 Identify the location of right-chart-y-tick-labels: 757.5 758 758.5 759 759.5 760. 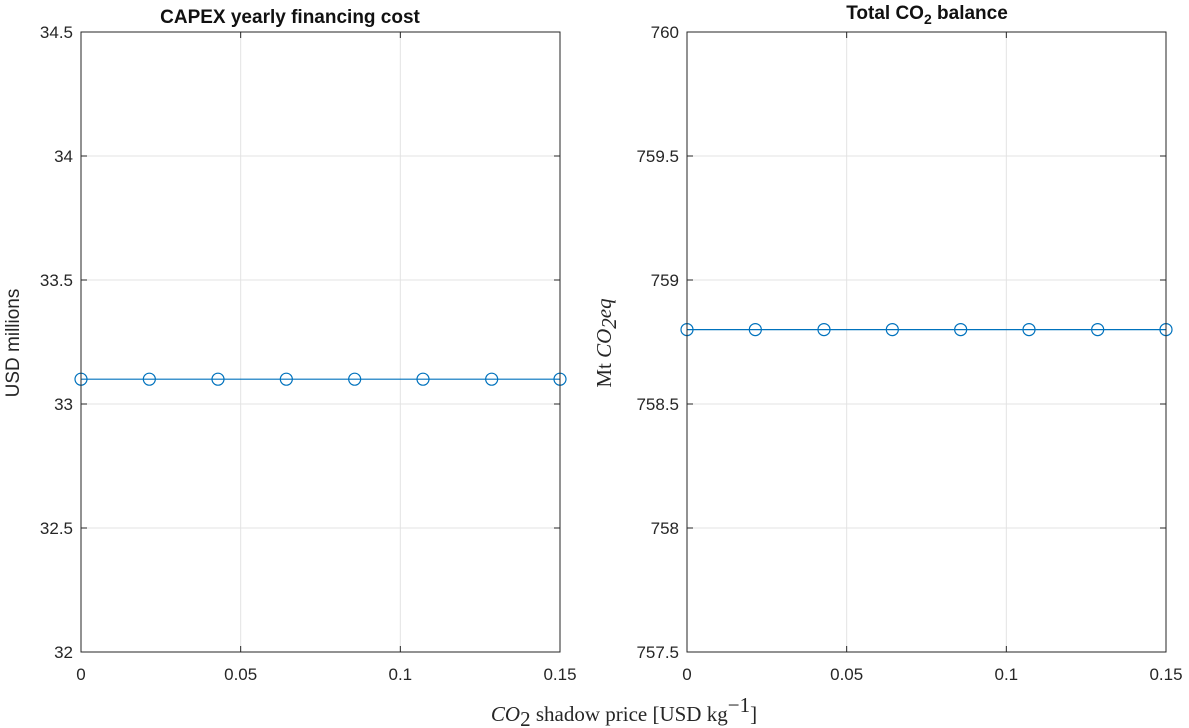
(657, 342).